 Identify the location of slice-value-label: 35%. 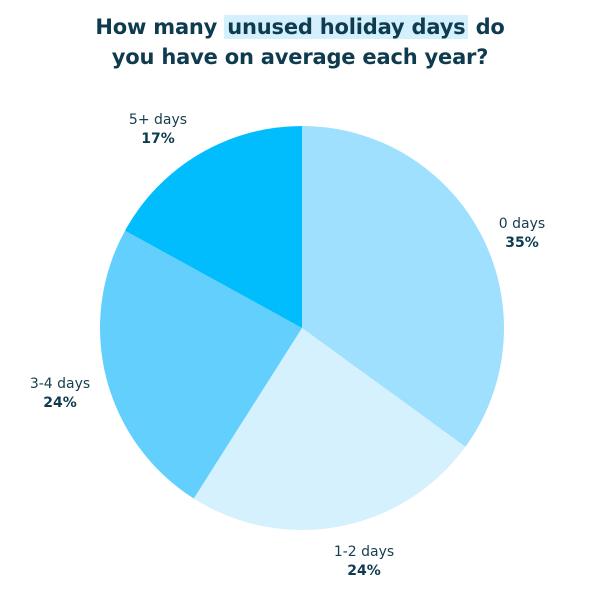
(522, 243).